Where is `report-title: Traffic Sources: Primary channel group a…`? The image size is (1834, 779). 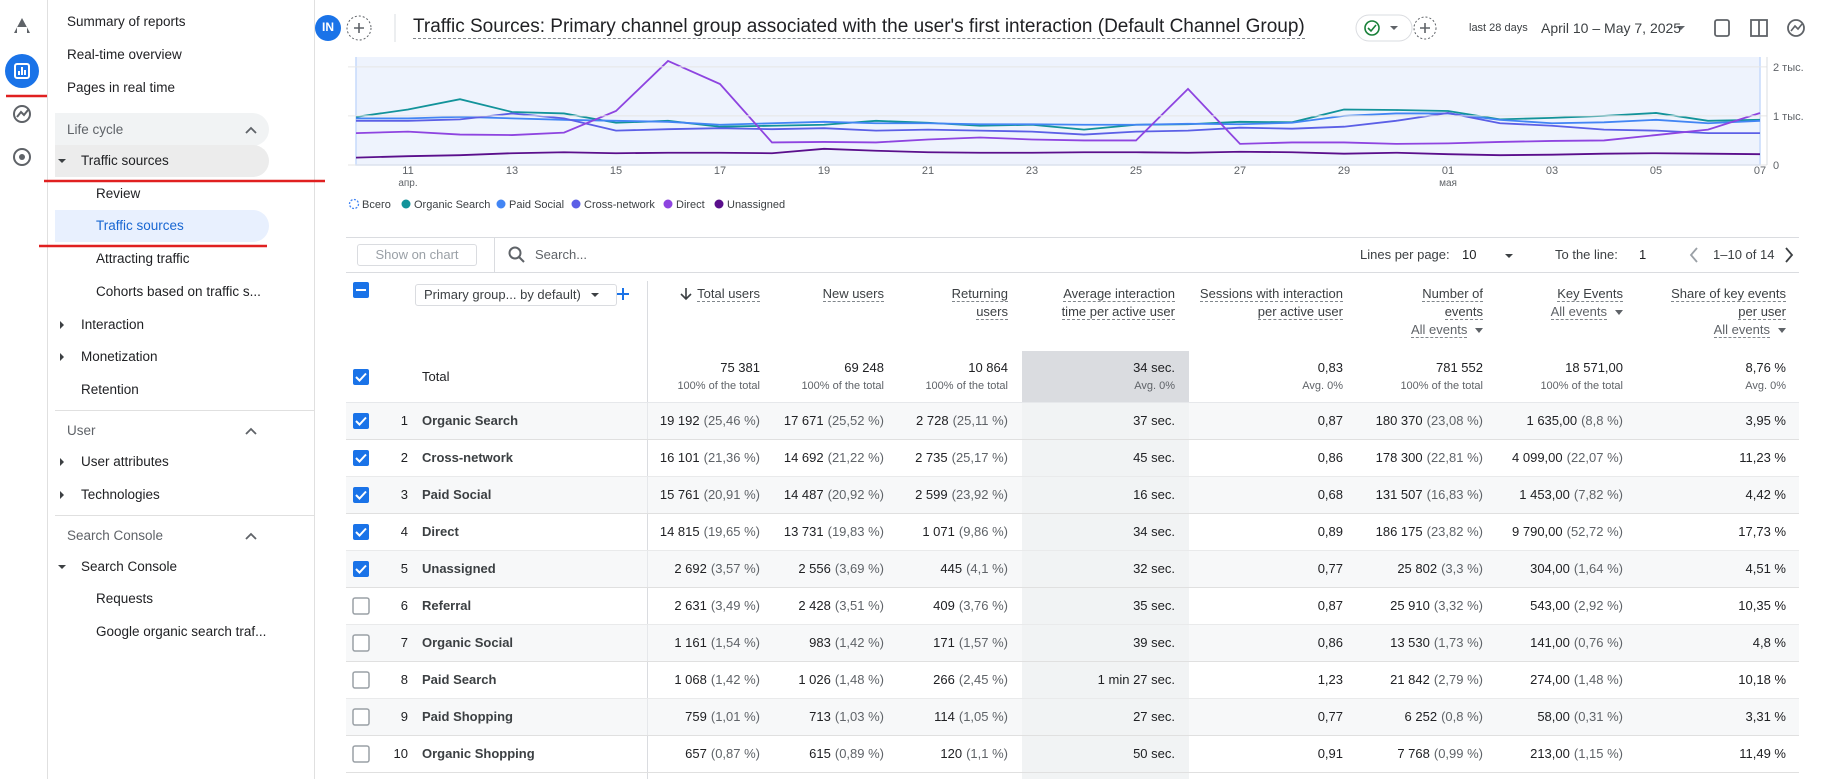
report-title: Traffic Sources: Primary channel group a… is located at coordinates (859, 27).